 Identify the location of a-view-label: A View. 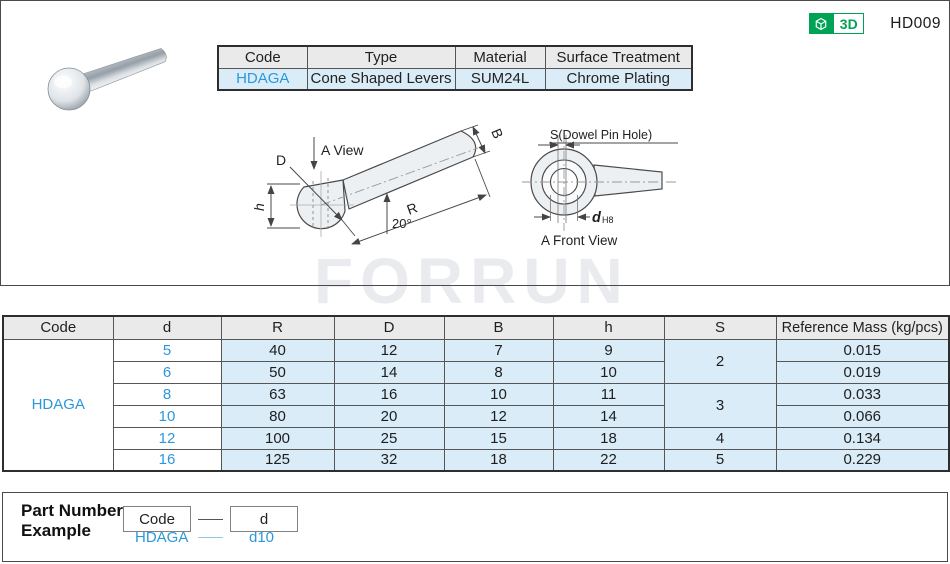
(342, 150).